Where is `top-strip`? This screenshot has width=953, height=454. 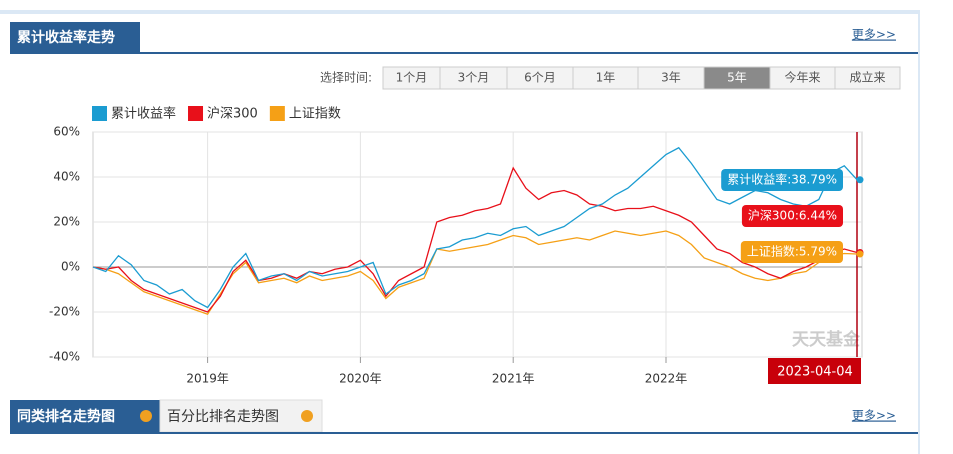 top-strip is located at coordinates (460, 12).